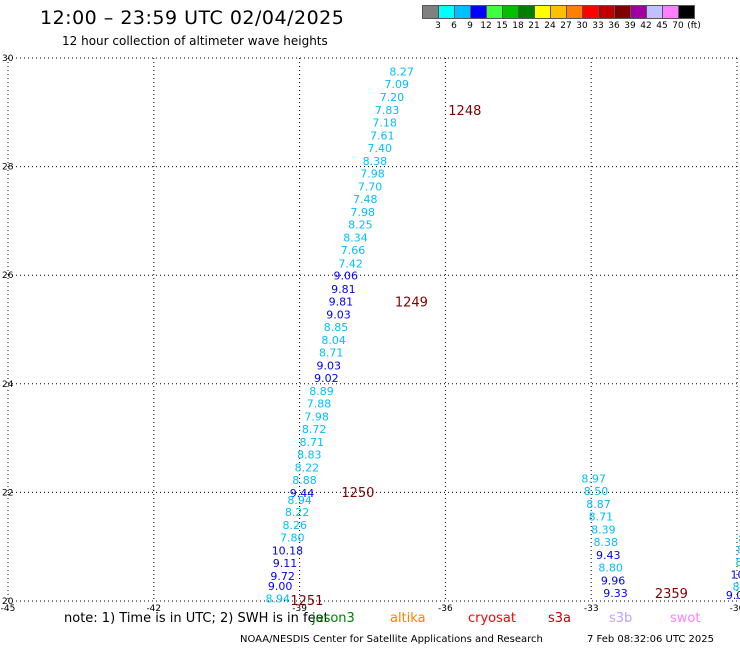  I want to click on y-tick-label: 20, so click(8, 602).